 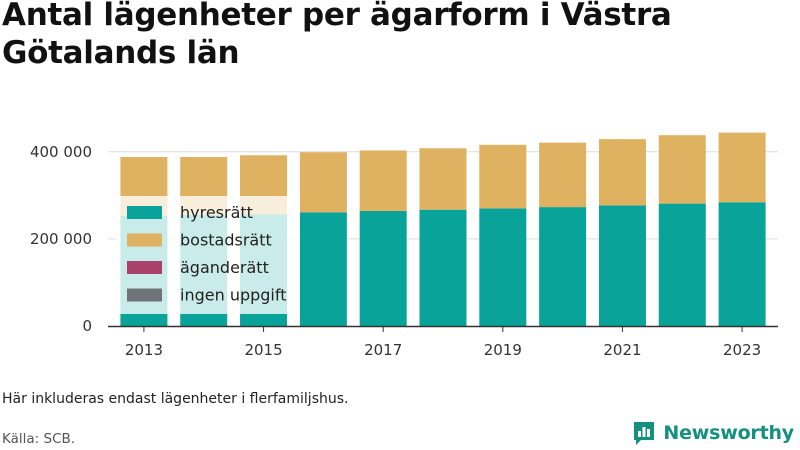 What do you see at coordinates (39, 439) in the screenshot?
I see `source-text: Källa: SCB.` at bounding box center [39, 439].